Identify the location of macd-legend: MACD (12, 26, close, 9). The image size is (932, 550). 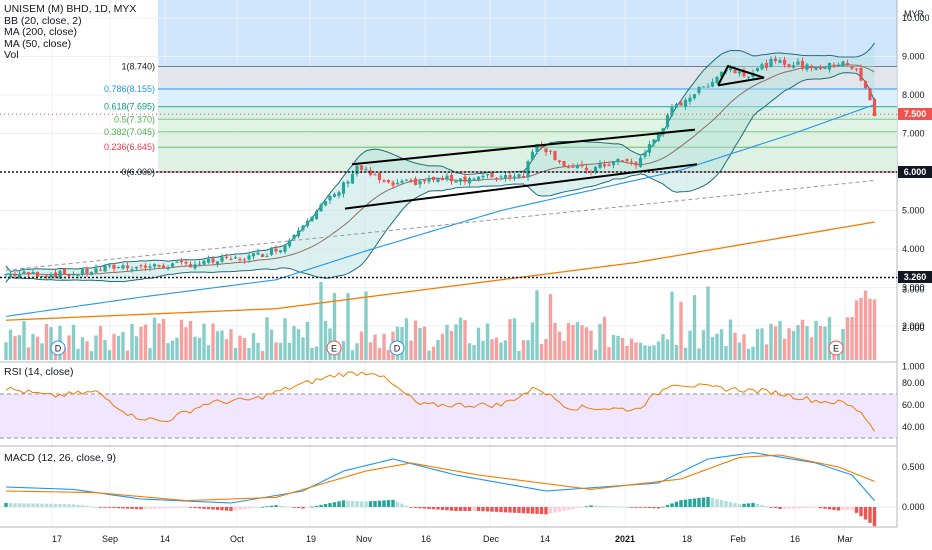
(60, 458).